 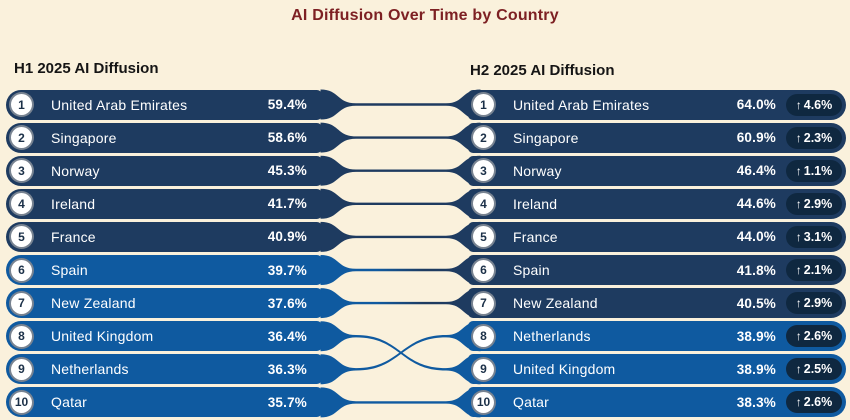 What do you see at coordinates (818, 170) in the screenshot?
I see `change-value-label: 1.1%` at bounding box center [818, 170].